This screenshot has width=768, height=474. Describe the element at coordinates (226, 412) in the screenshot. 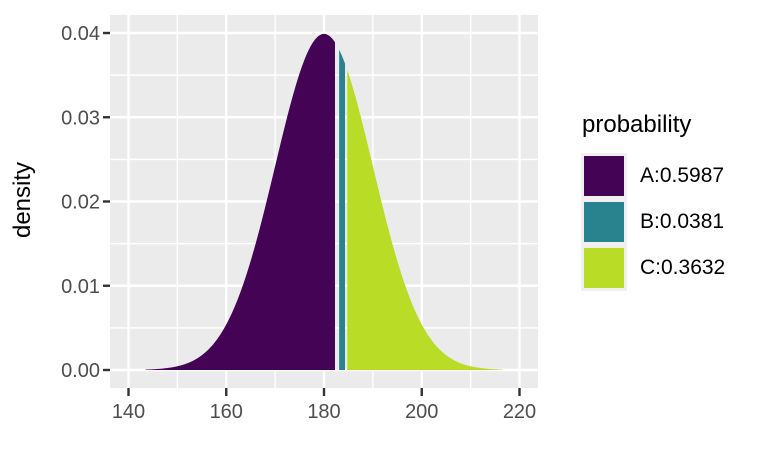

I see `x-tick-label: 160` at that location.